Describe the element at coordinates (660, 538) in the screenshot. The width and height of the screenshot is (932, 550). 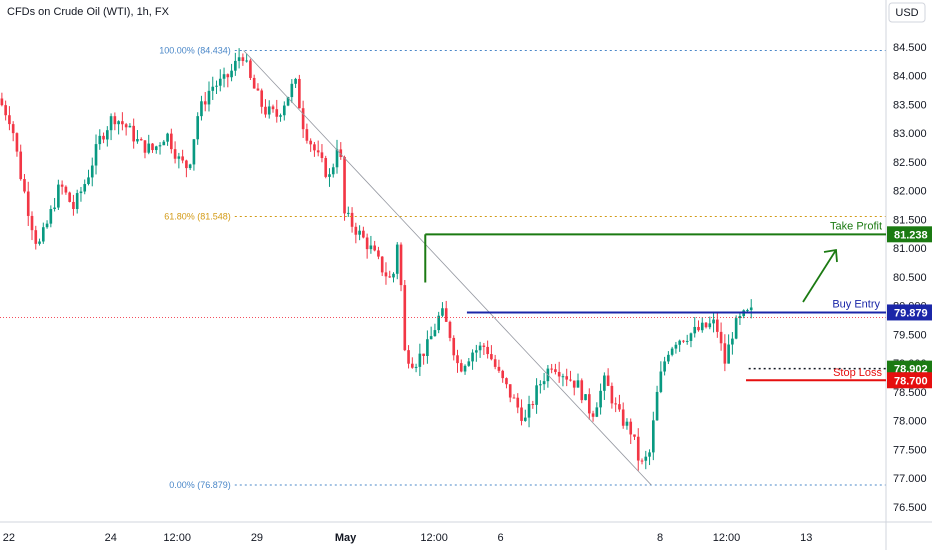
I see `x-tick-label: 8` at that location.